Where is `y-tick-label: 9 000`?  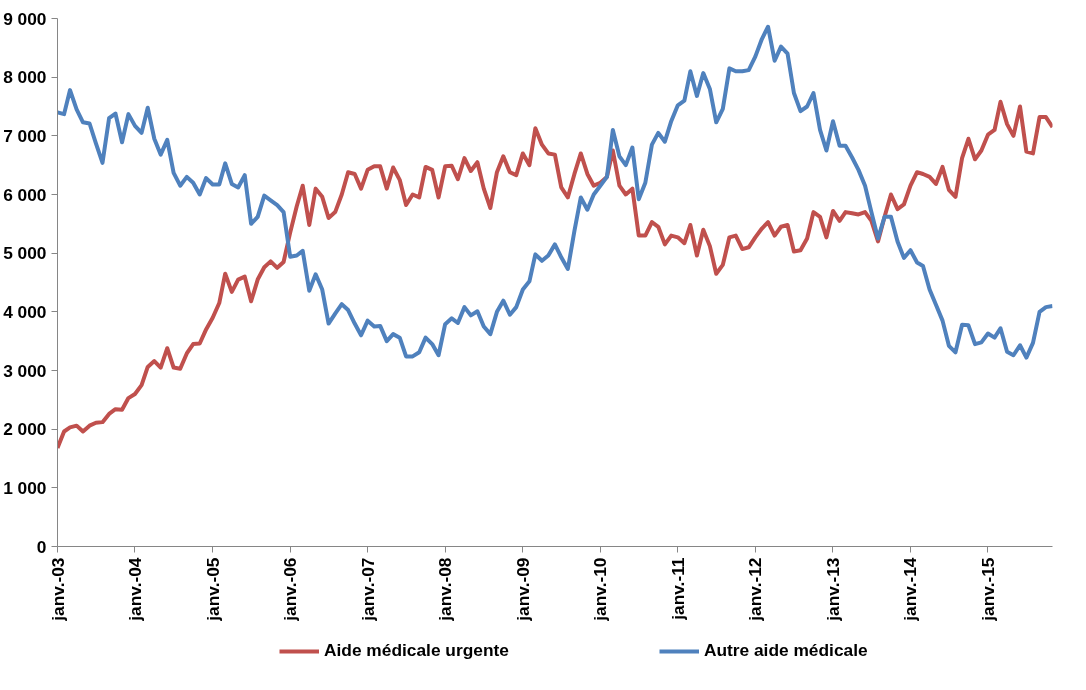 y-tick-label: 9 000 is located at coordinates (25, 18).